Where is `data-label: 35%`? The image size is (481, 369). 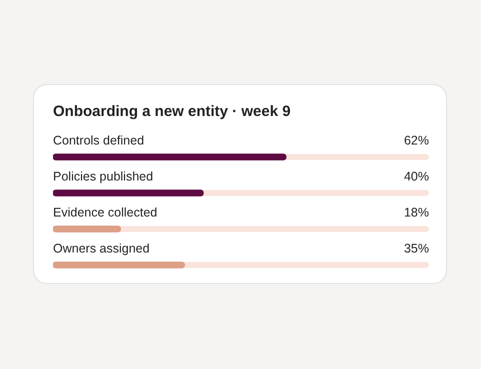 data-label: 35% is located at coordinates (416, 248).